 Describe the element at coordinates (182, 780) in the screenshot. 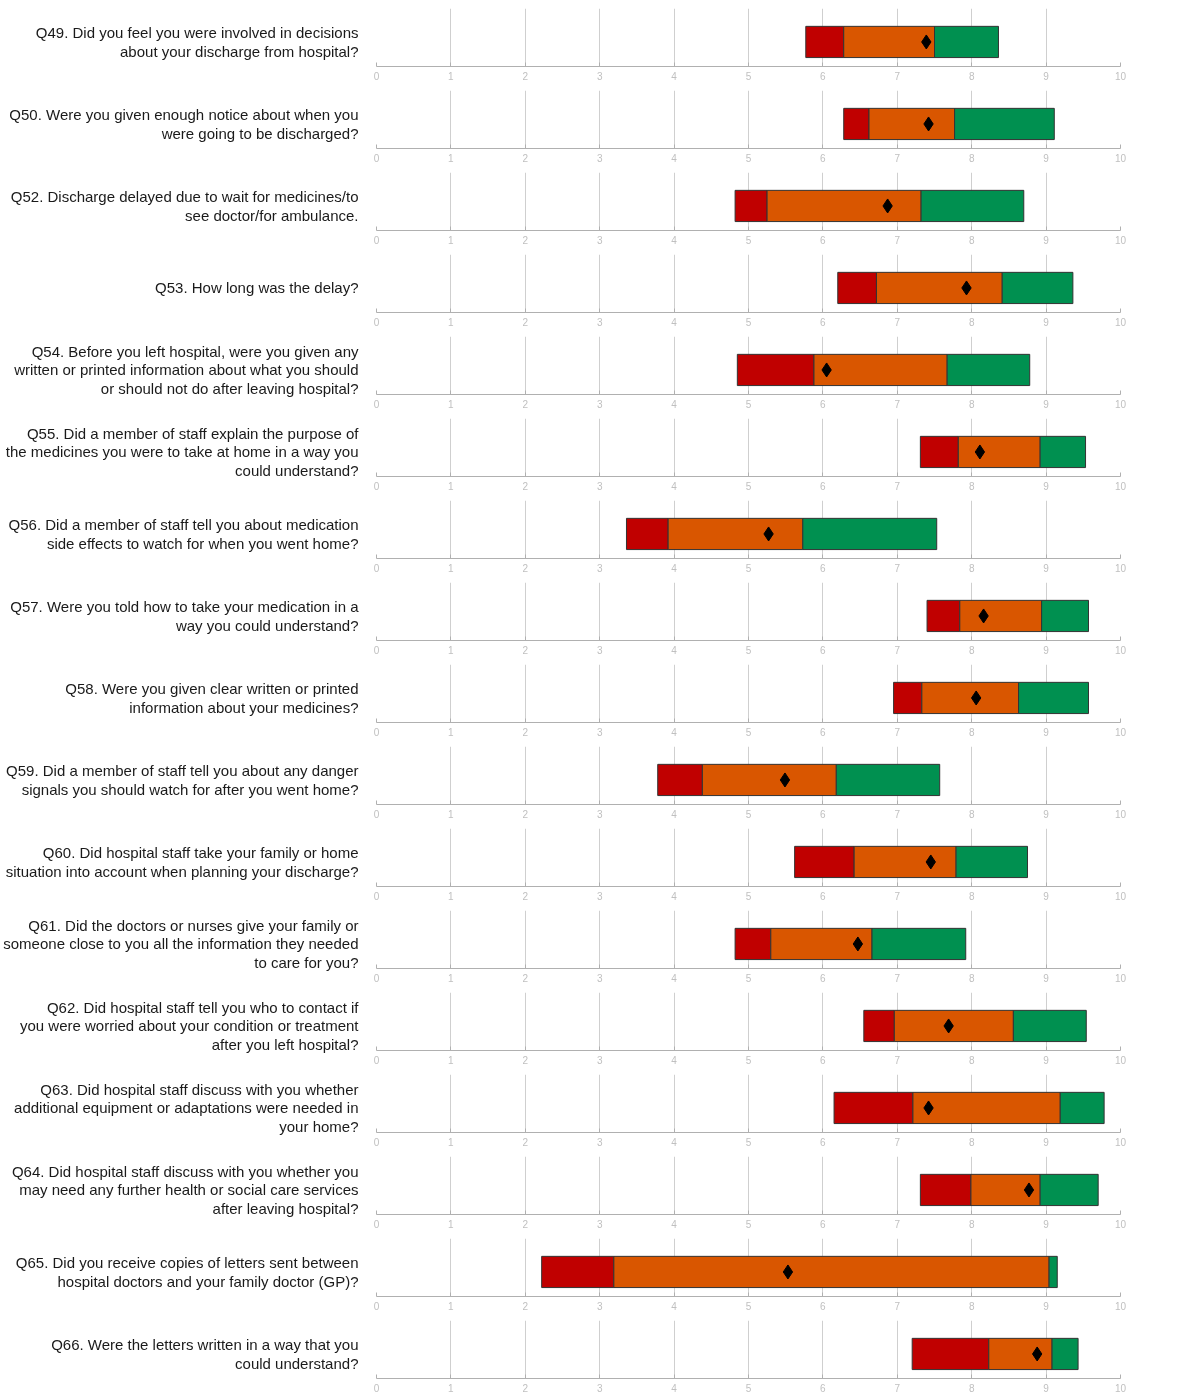

I see `y-tick-label: Q59. Did a member of staff tell you about any danger signals you should watch for after you went home?` at that location.